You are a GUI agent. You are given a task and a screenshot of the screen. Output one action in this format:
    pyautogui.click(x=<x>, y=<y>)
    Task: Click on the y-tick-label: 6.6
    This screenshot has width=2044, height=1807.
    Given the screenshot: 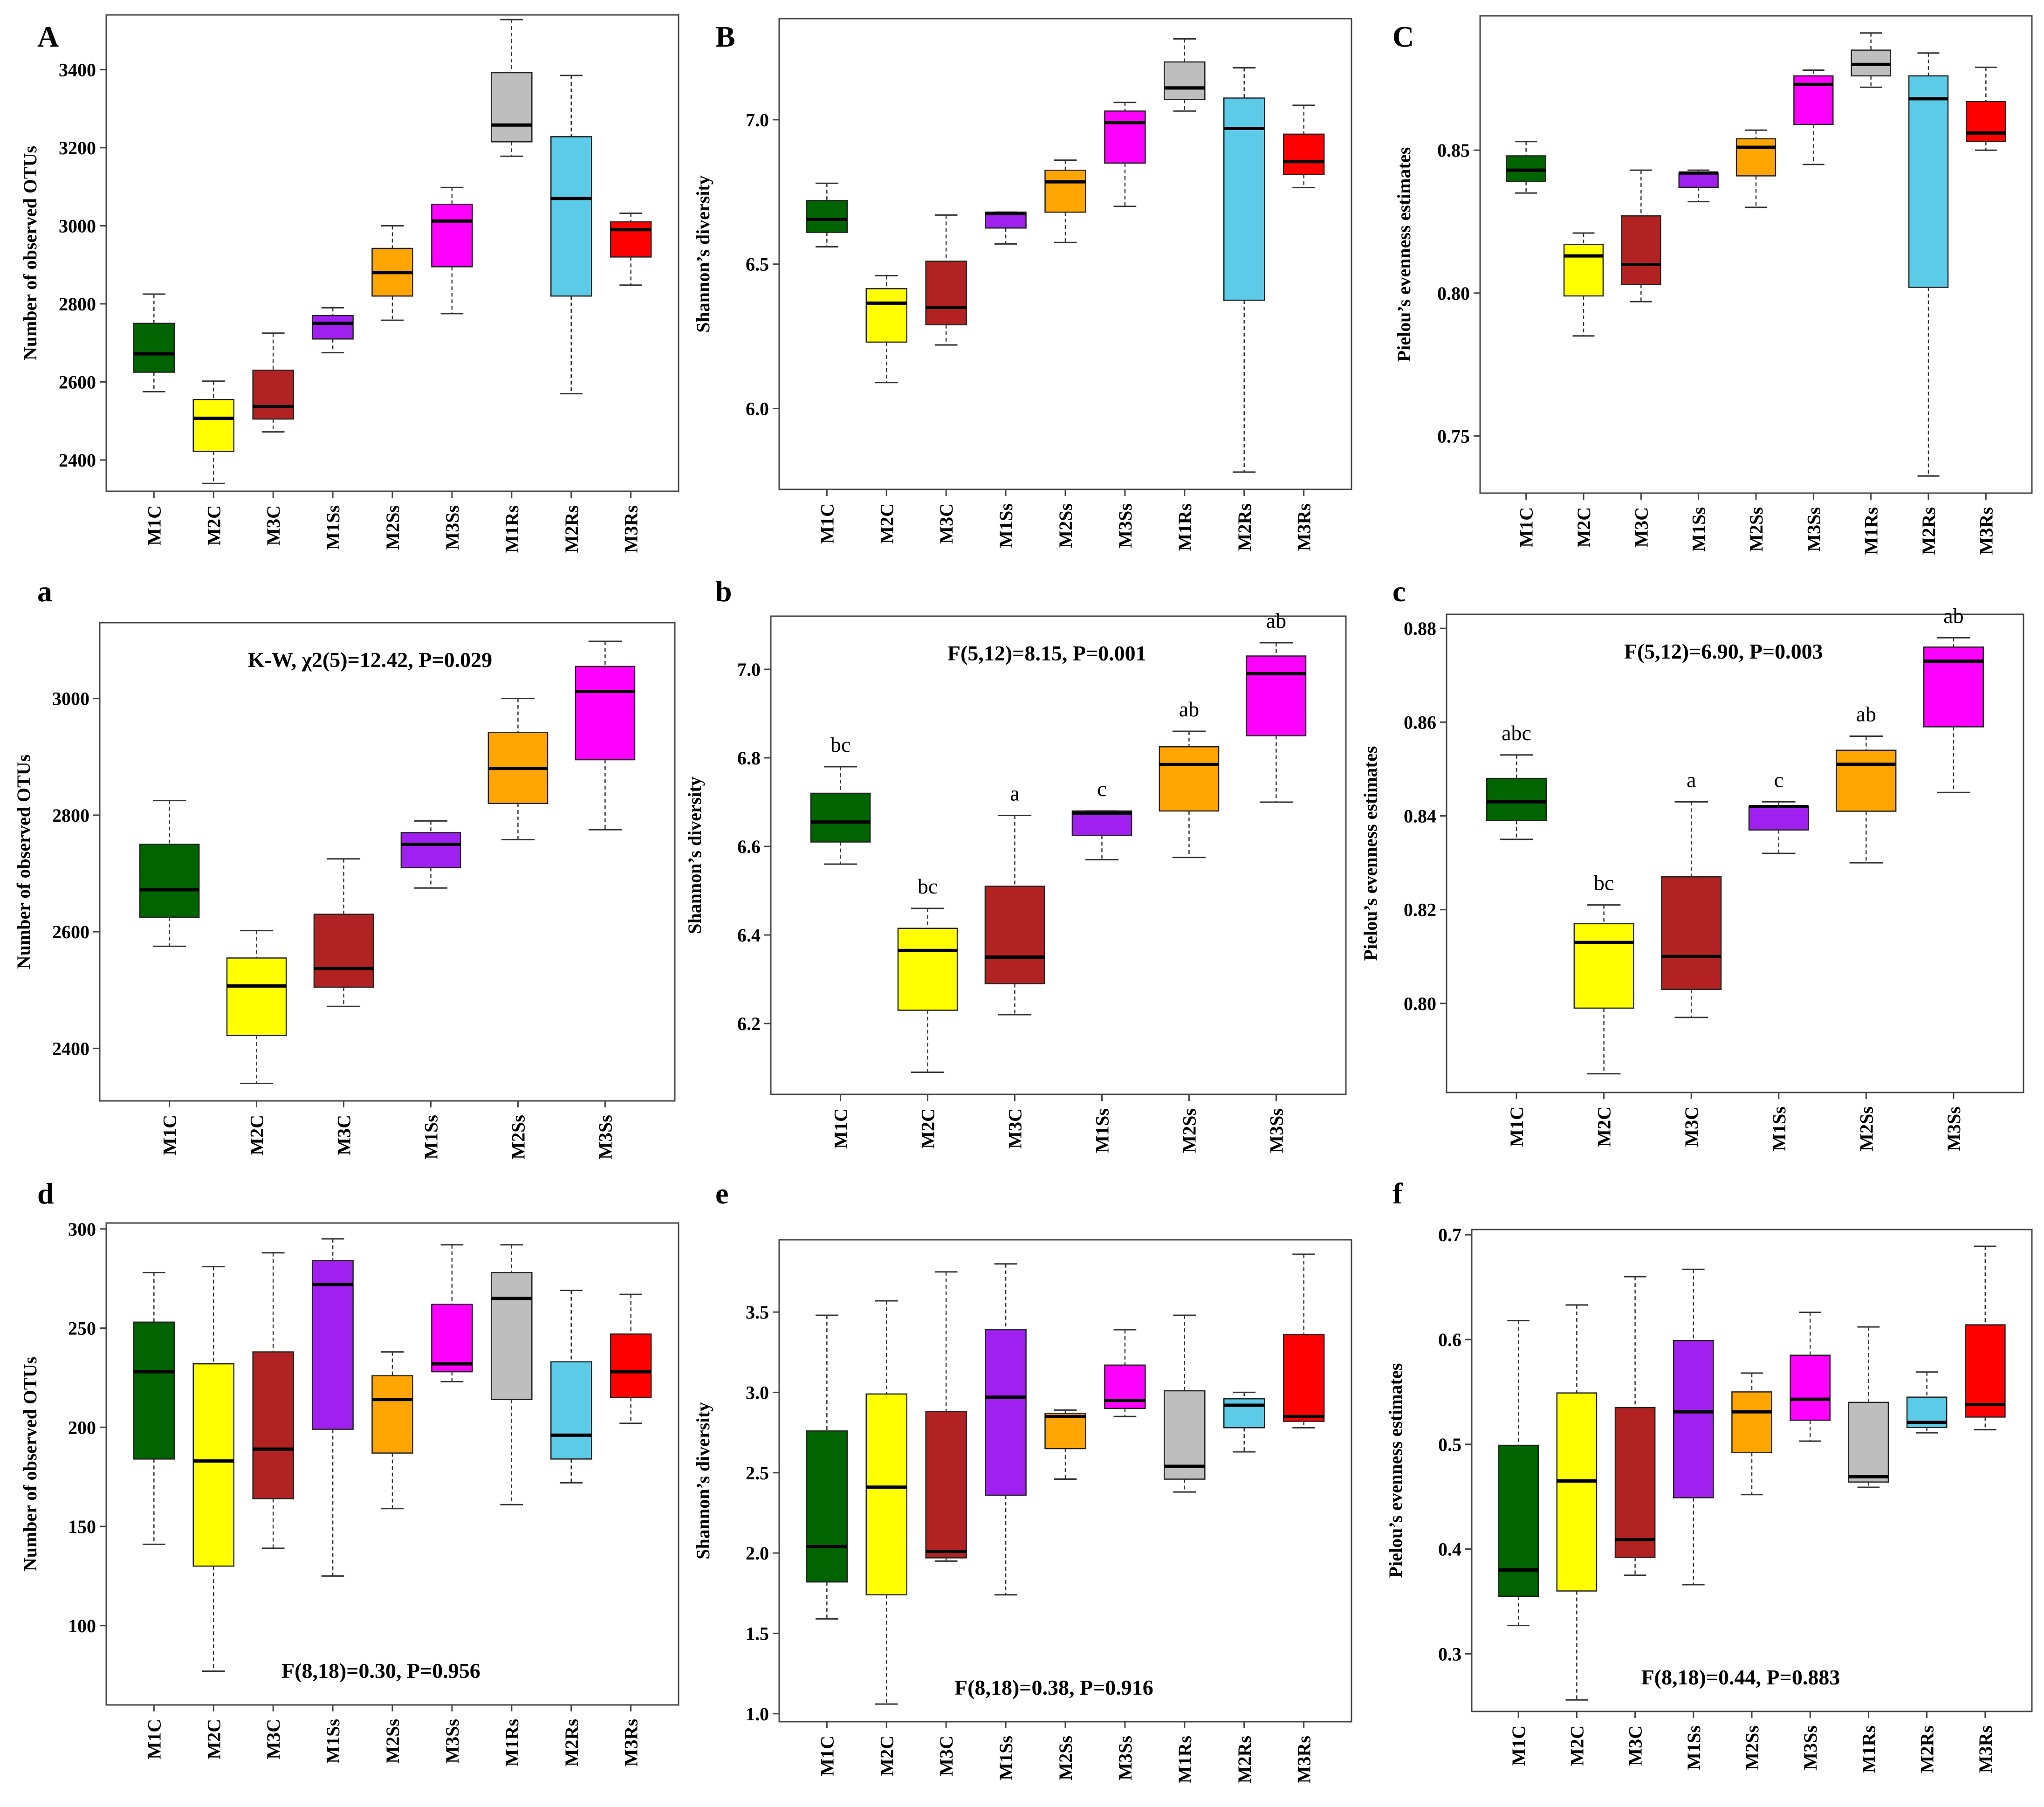 What is the action you would take?
    pyautogui.click(x=749, y=846)
    